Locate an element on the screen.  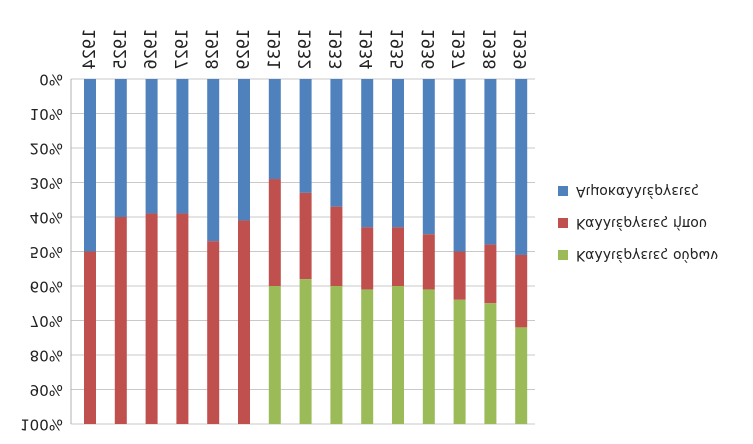
category-label: 1925 is located at coordinates (121, 49).